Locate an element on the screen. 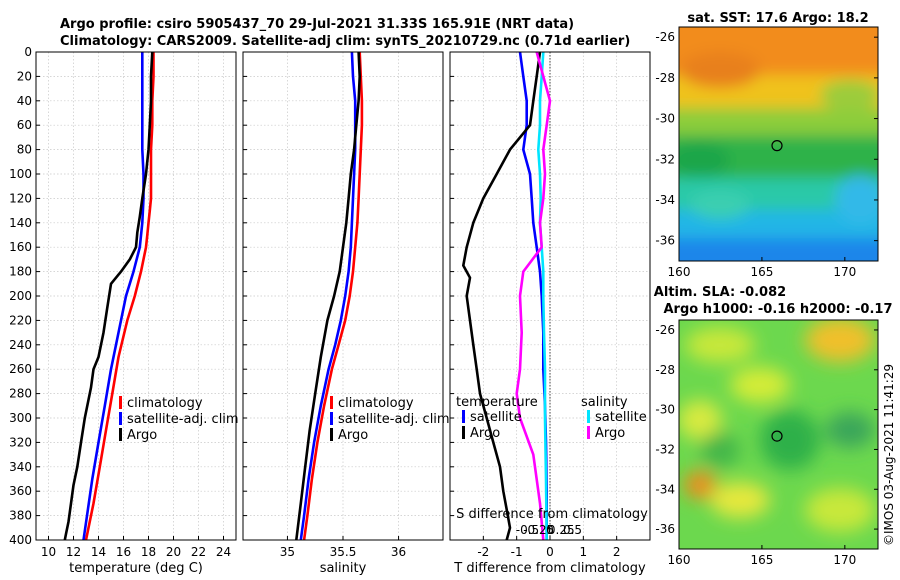 This screenshot has height=580, width=900. x-tick-label: 16 is located at coordinates (123, 552).